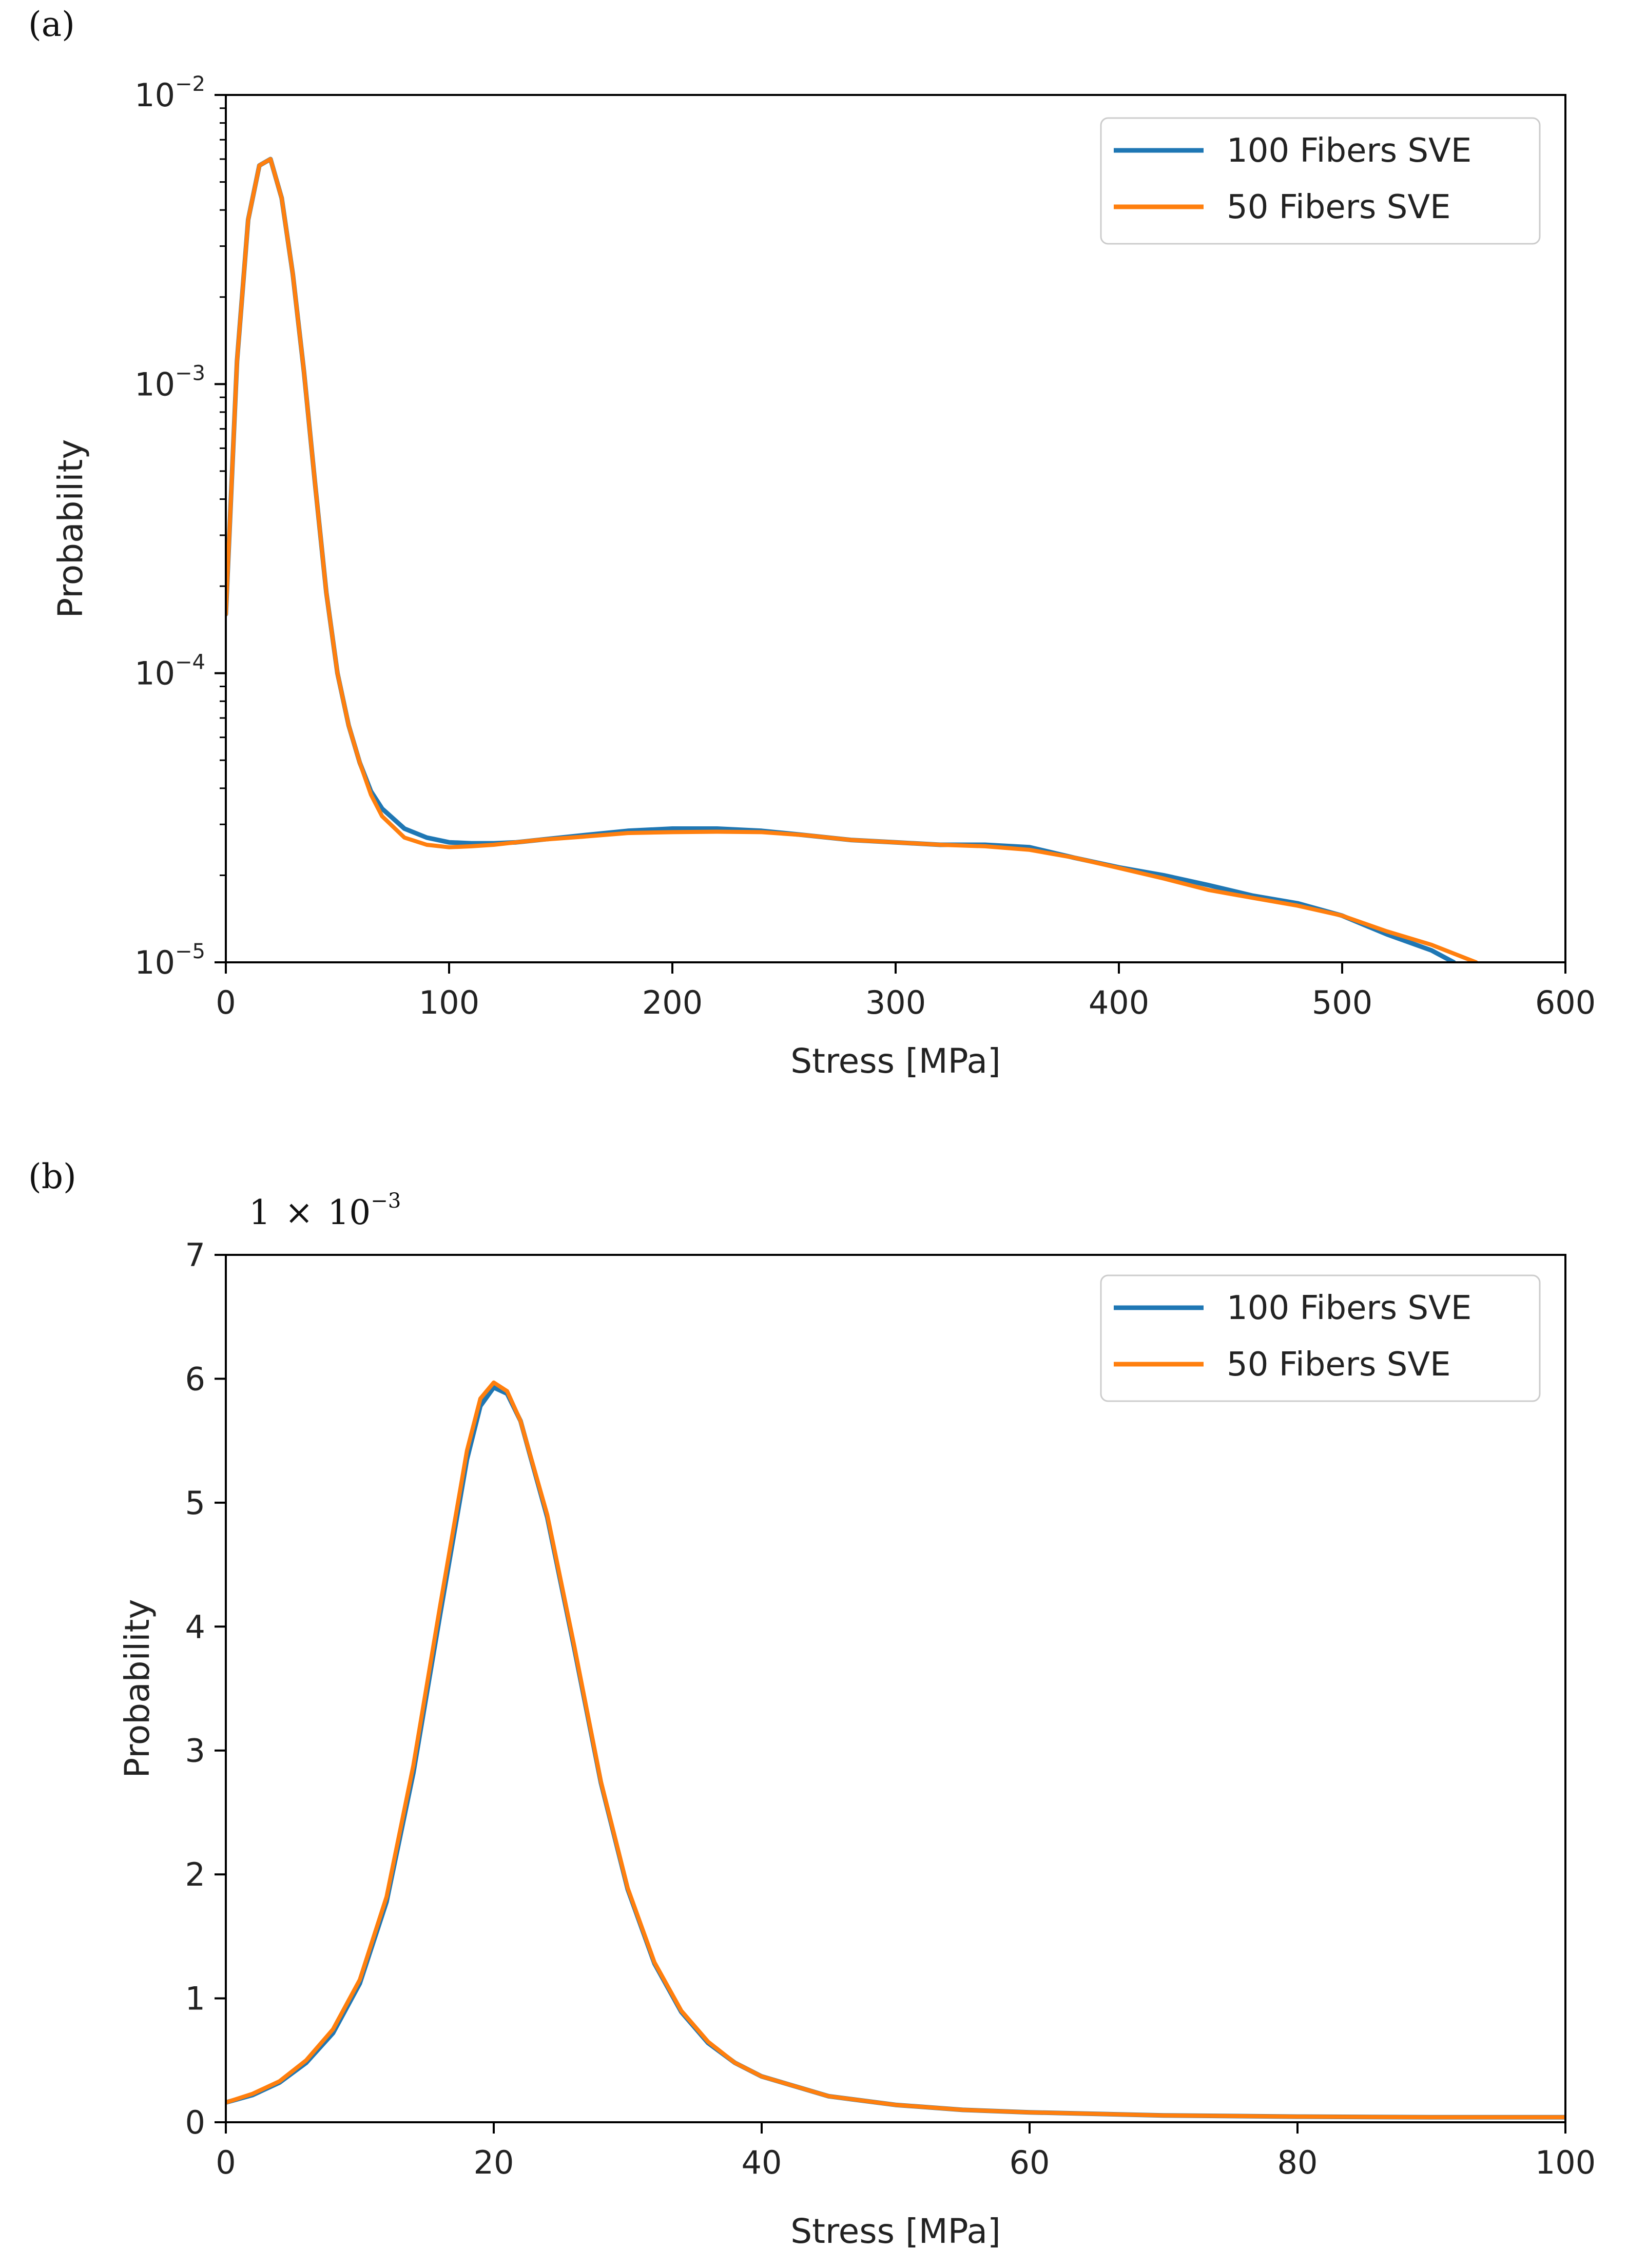  Describe the element at coordinates (672, 1003) in the screenshot. I see `x-tick-label: 200` at that location.